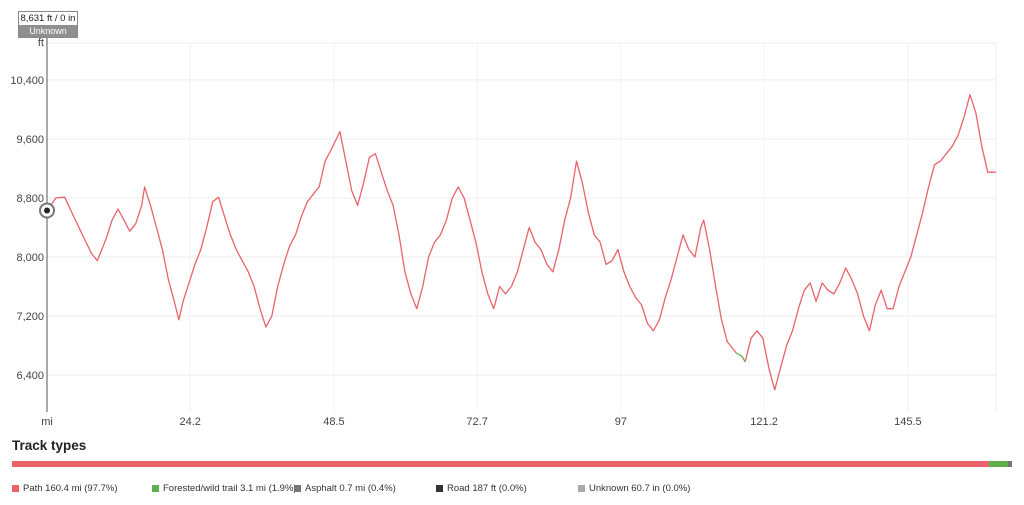 The width and height of the screenshot is (1024, 505). What do you see at coordinates (47, 422) in the screenshot?
I see `x-unit-label: mi` at bounding box center [47, 422].